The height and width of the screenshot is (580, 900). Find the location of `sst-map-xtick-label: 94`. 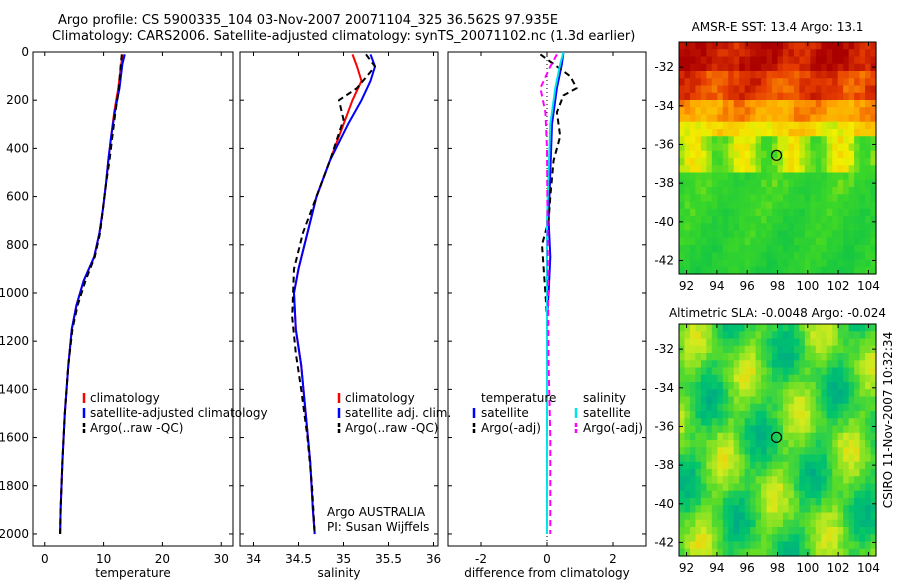

sst-map-xtick-label: 94 is located at coordinates (716, 286).